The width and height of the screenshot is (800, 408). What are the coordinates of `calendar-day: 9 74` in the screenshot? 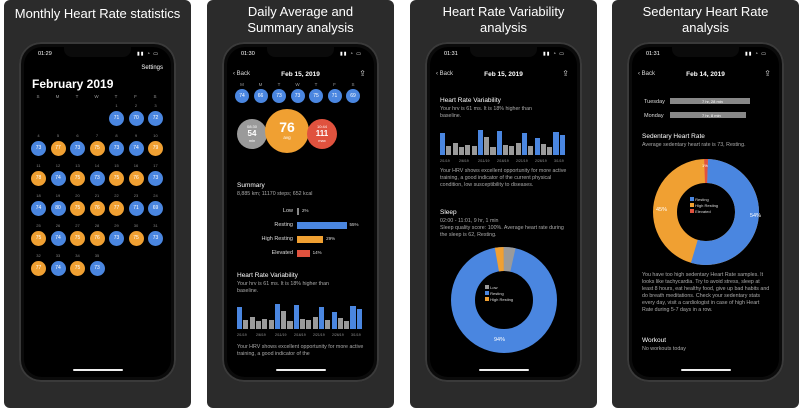 It's located at (136, 146).